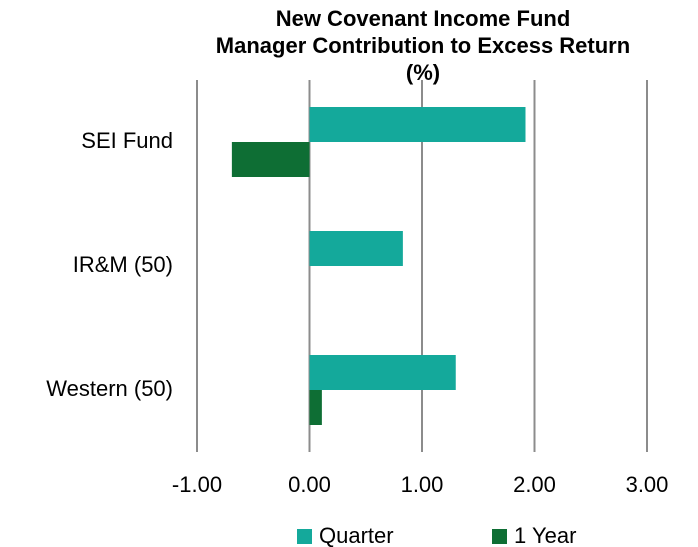  What do you see at coordinates (109, 388) in the screenshot?
I see `y-tick-label: Western (50)` at bounding box center [109, 388].